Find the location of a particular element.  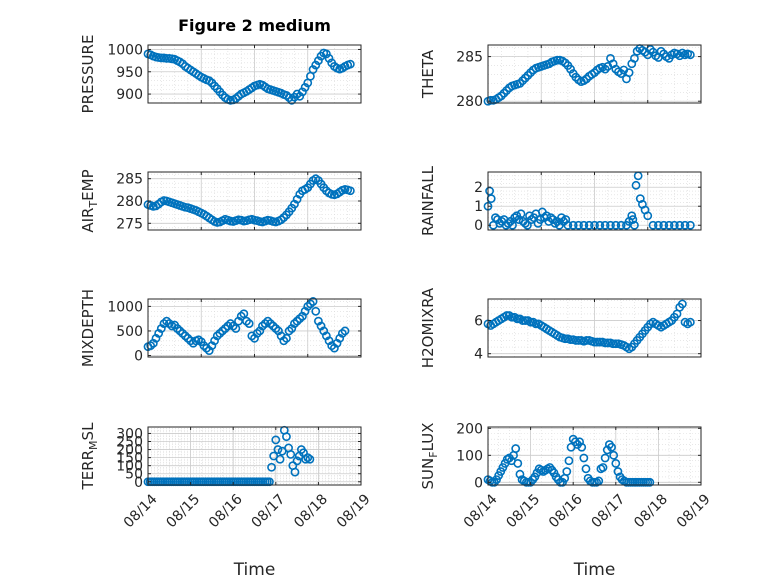

y-tick-label: 275 is located at coordinates (129, 224).